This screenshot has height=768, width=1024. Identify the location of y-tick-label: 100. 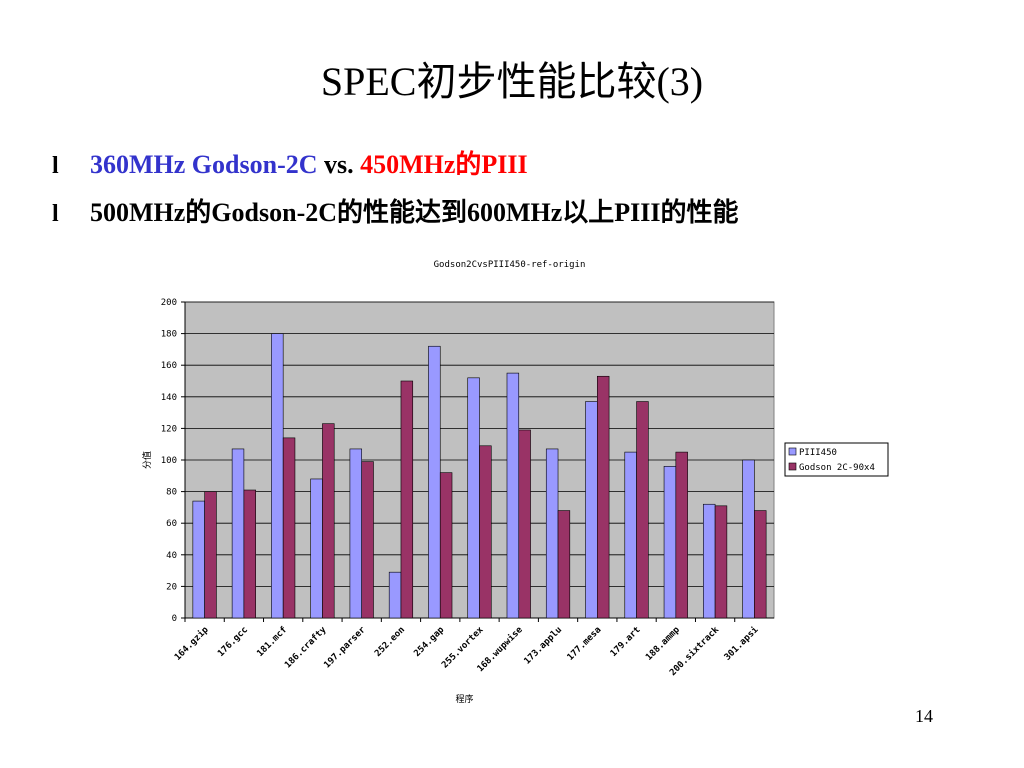
(169, 461).